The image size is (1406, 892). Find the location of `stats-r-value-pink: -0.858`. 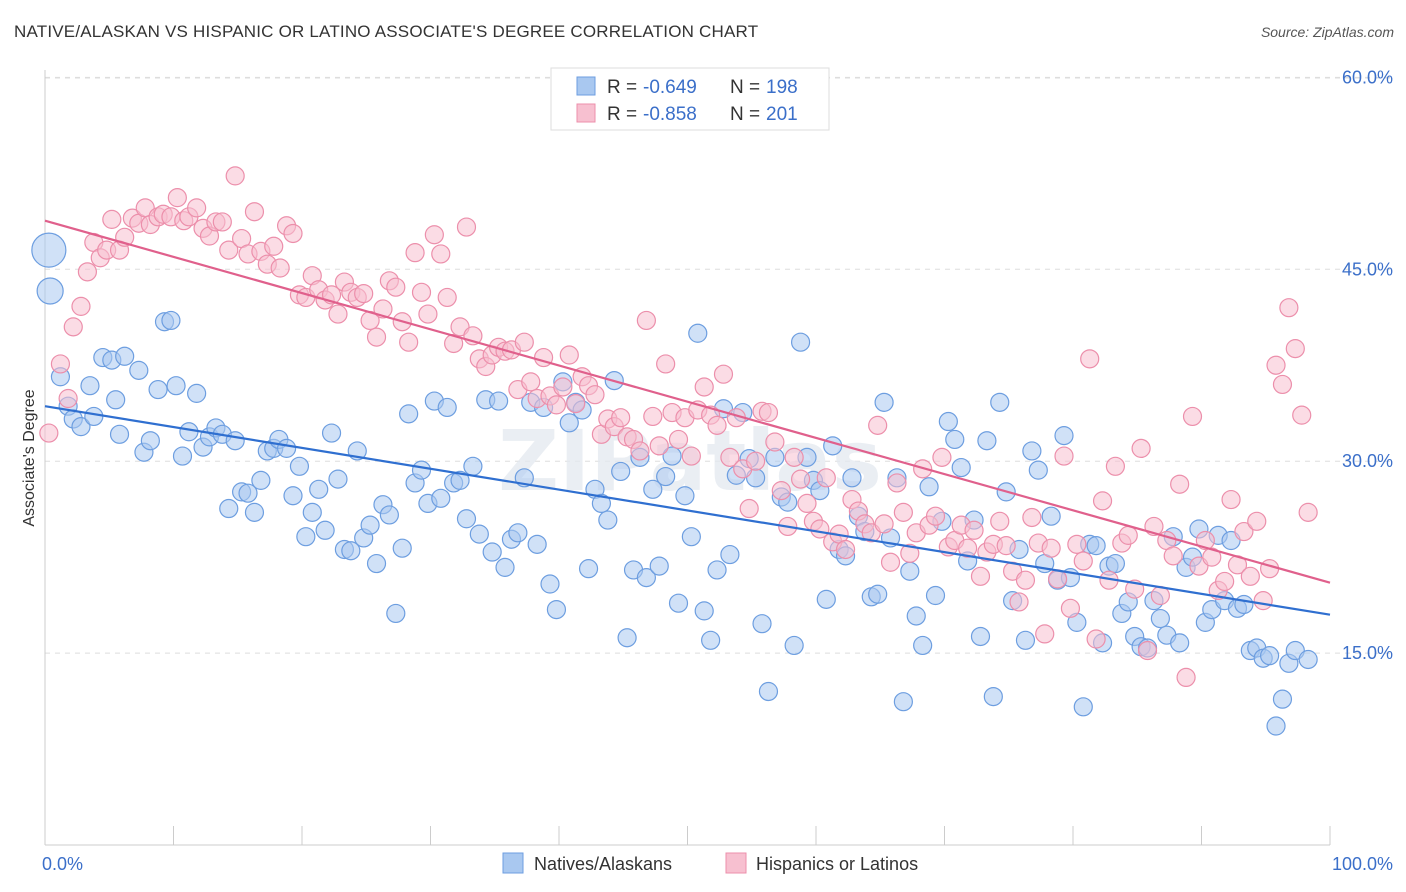

stats-r-value-pink: -0.858 is located at coordinates (670, 114).